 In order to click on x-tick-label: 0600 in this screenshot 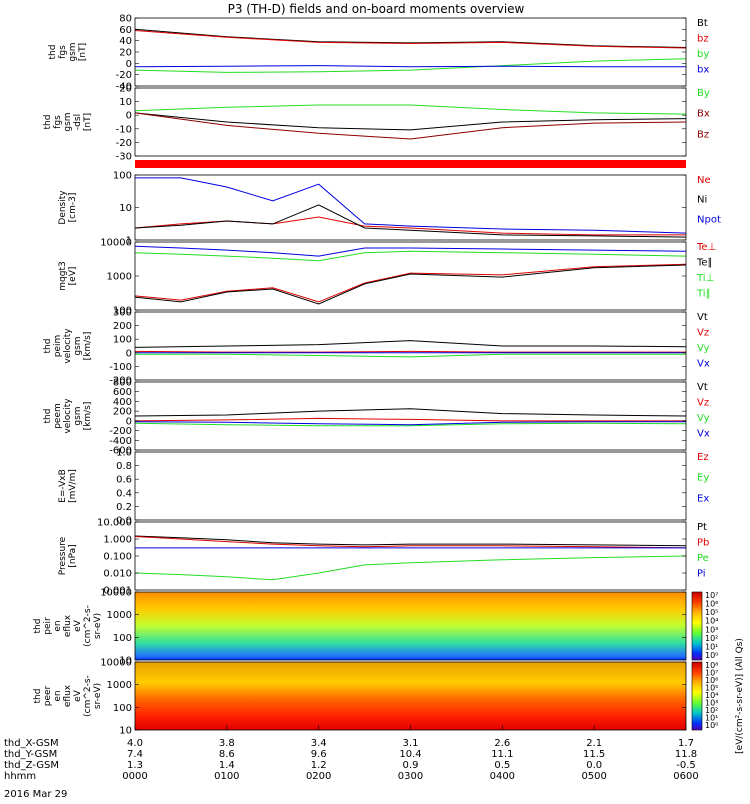, I will do `click(685, 776)`.